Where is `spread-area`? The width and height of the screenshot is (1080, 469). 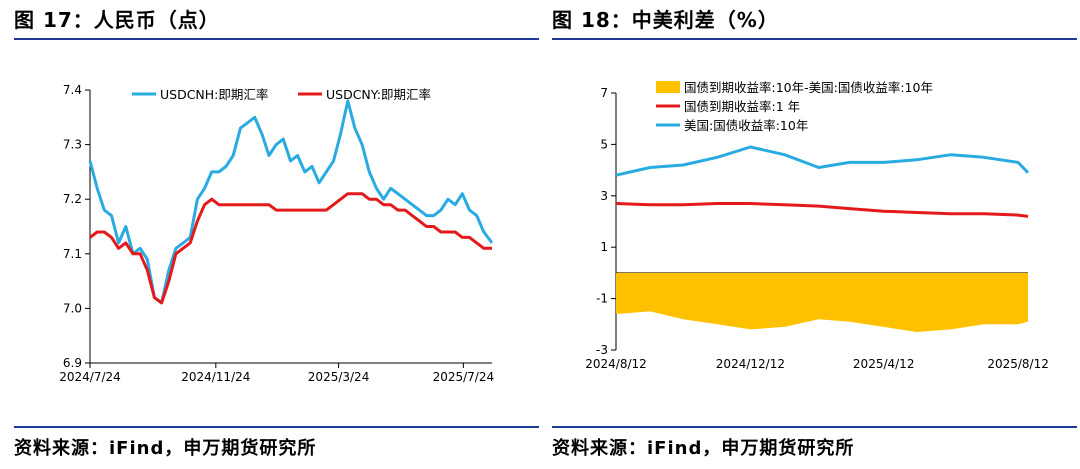 spread-area is located at coordinates (822, 302).